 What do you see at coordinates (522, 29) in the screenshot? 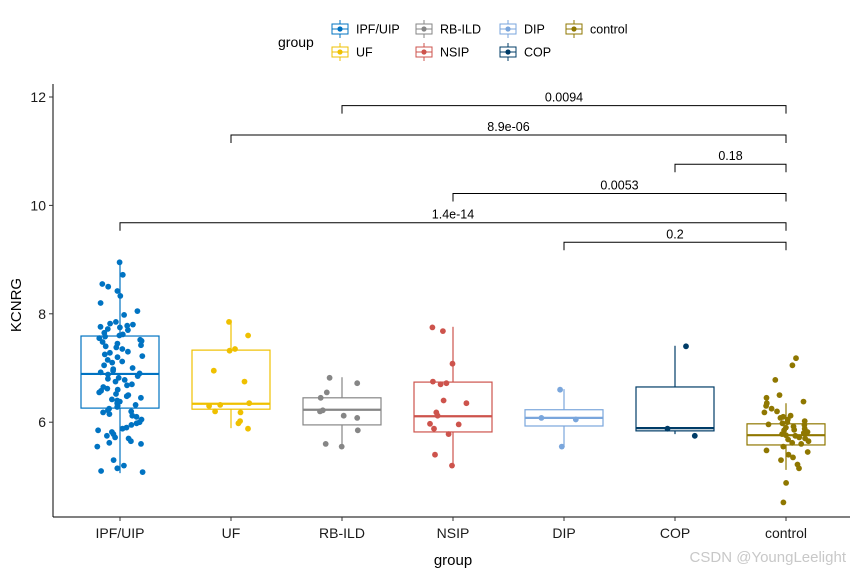
I see `legend-item-dip: DIP` at bounding box center [522, 29].